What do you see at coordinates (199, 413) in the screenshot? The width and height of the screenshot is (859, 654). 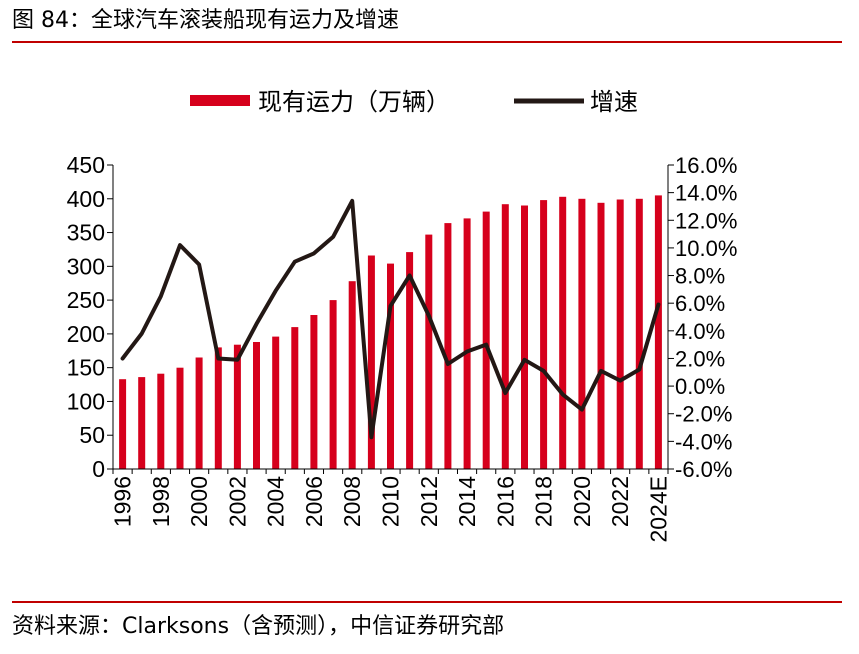 I see `bar-capacity-2000` at bounding box center [199, 413].